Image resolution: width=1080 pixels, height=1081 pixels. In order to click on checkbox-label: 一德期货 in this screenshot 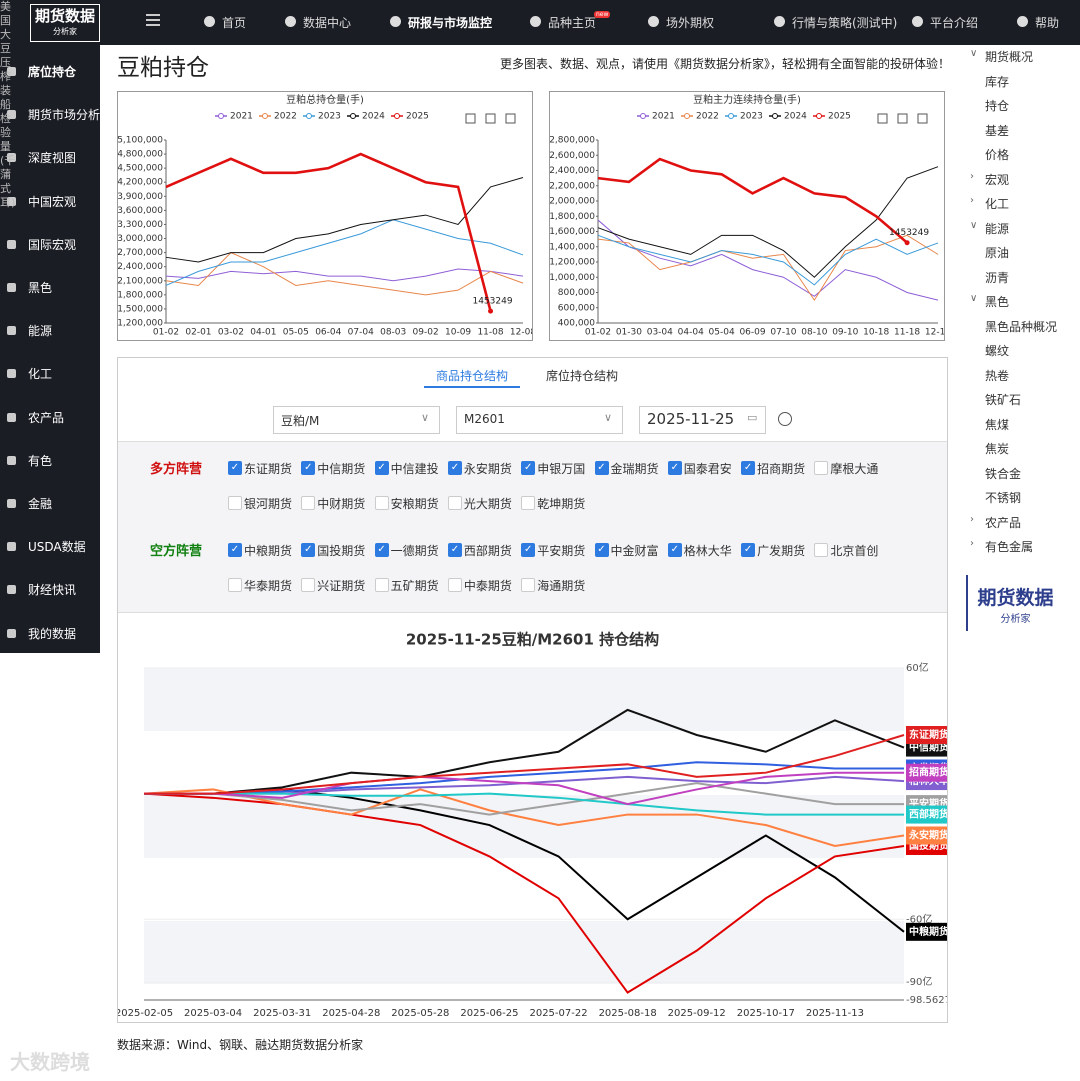, I will do `click(414, 551)`.